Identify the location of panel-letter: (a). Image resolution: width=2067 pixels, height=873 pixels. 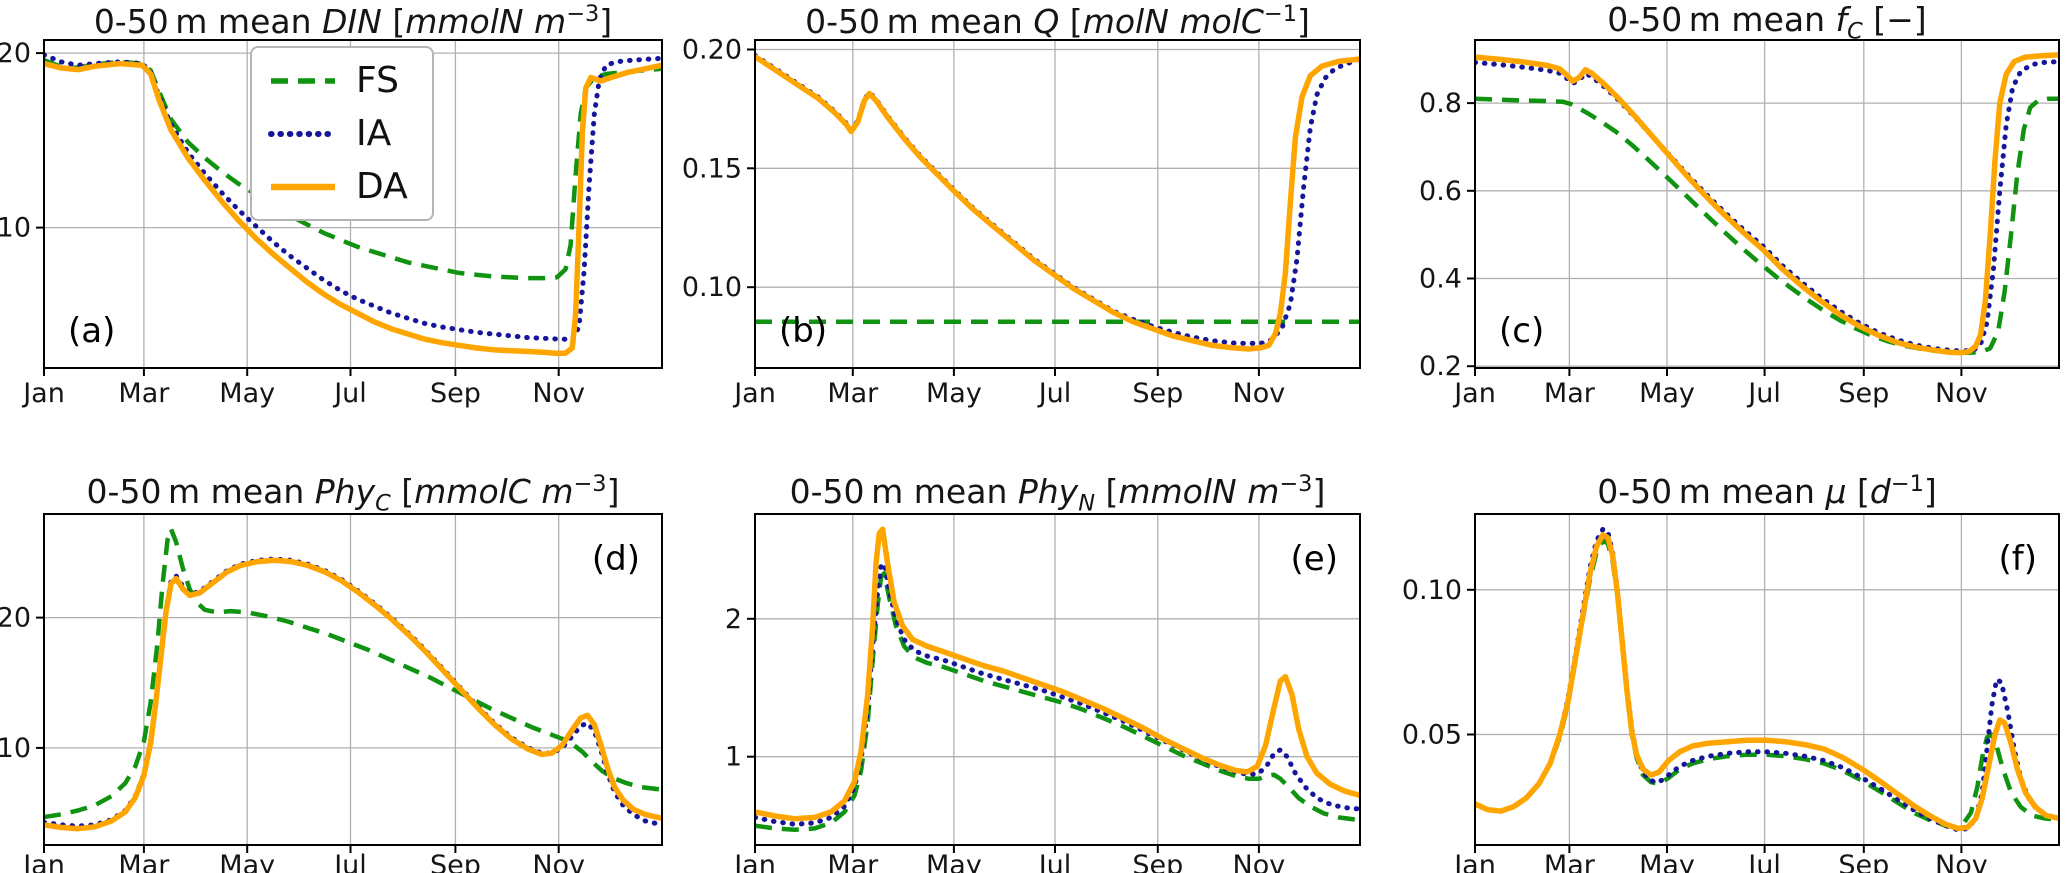
(91, 331).